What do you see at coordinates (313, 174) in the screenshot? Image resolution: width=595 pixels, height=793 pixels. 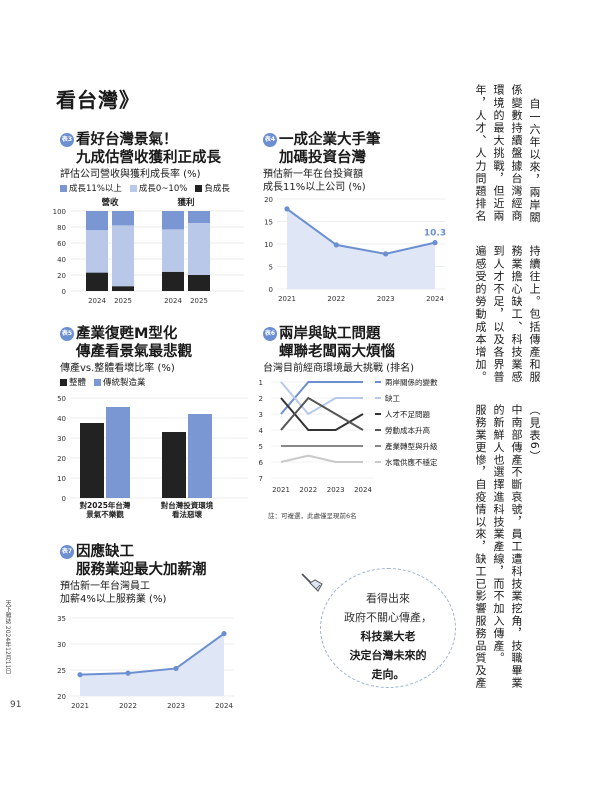 I see `section-4-subtitle-line1: 預估新一年在台投資額` at bounding box center [313, 174].